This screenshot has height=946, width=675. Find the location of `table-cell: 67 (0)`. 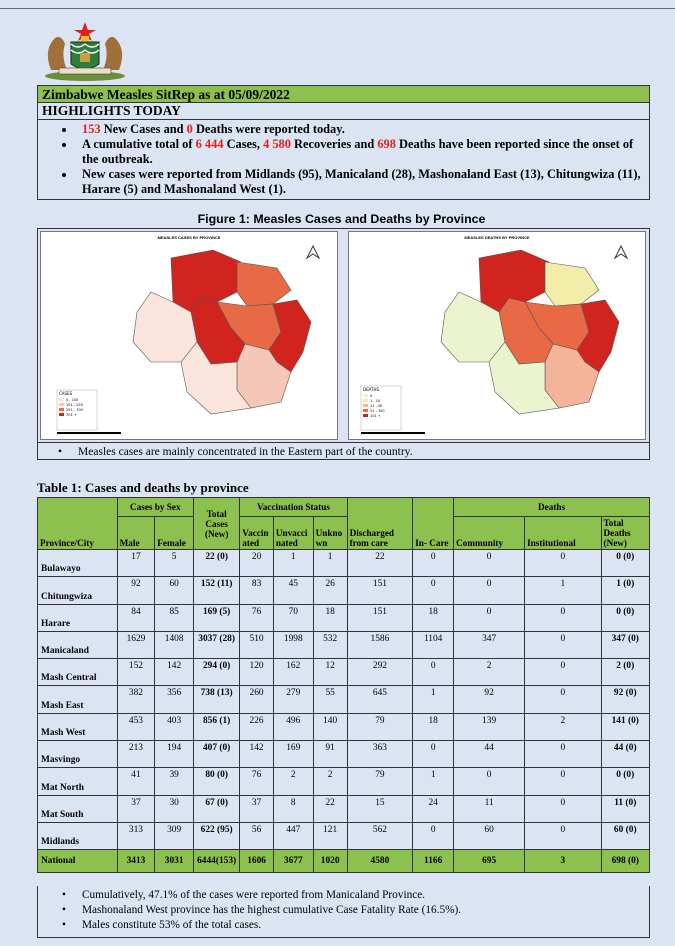

table-cell: 67 (0) is located at coordinates (217, 808).